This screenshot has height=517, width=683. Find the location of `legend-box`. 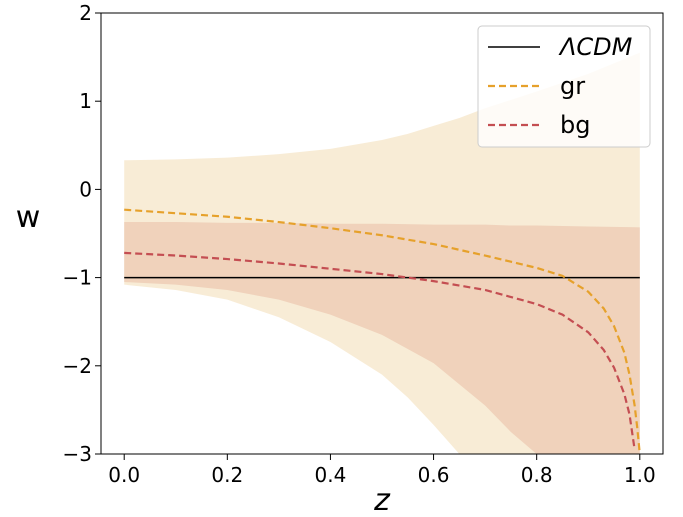

legend-box is located at coordinates (564, 86).